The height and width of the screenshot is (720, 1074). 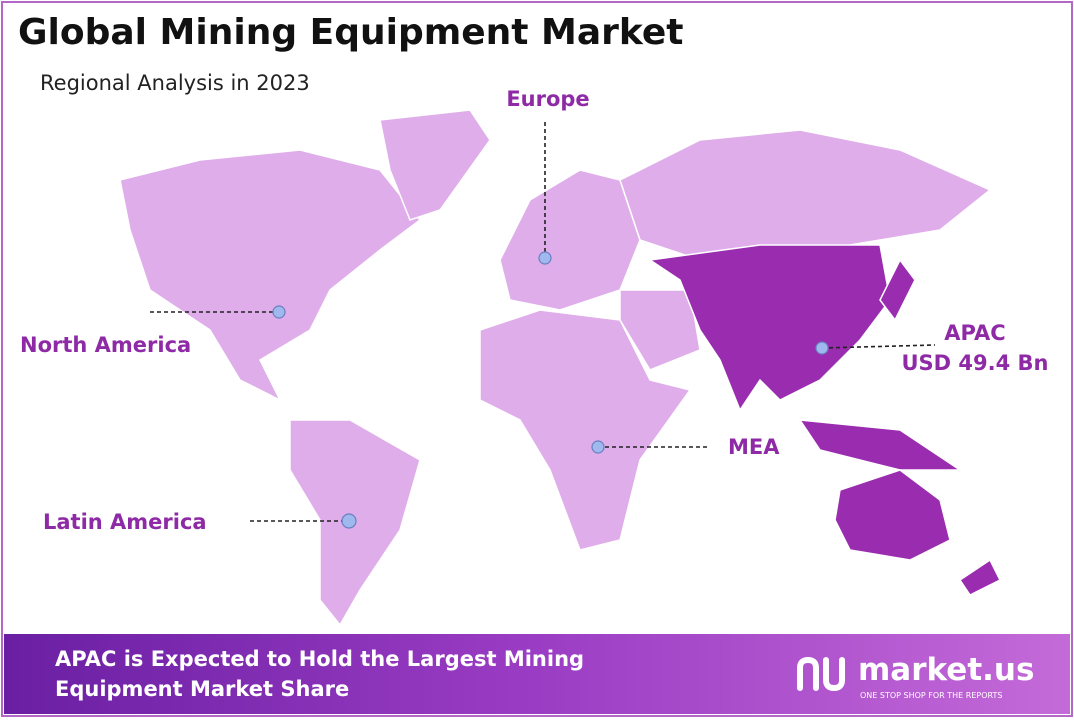 What do you see at coordinates (975, 363) in the screenshot?
I see `region-value: USD 49.4 Bn` at bounding box center [975, 363].